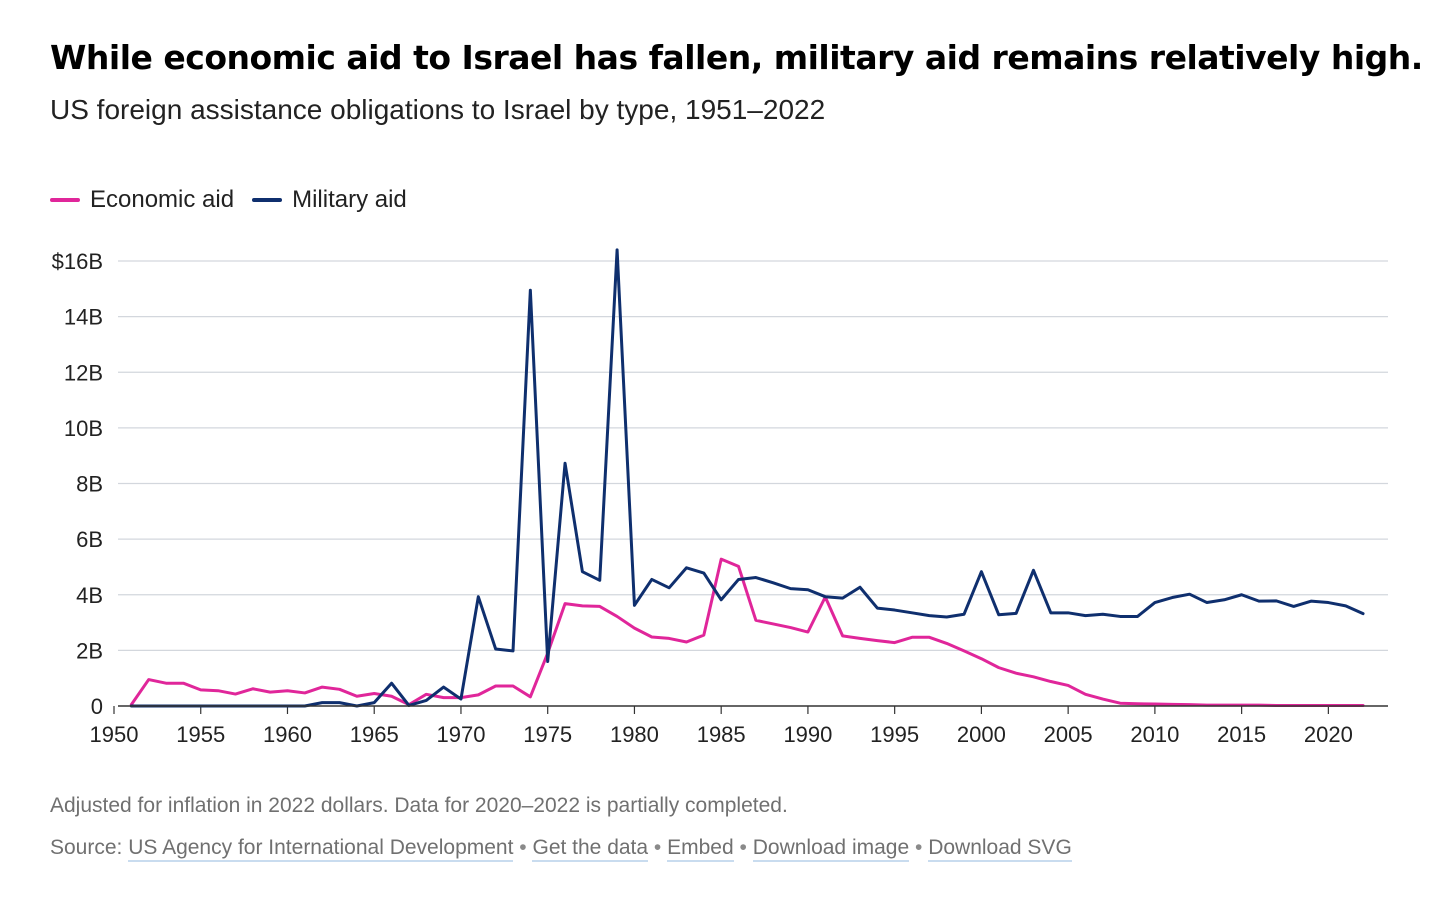 Image resolution: width=1456 pixels, height=899 pixels. Describe the element at coordinates (547, 734) in the screenshot. I see `x-tick-label: 1975` at that location.